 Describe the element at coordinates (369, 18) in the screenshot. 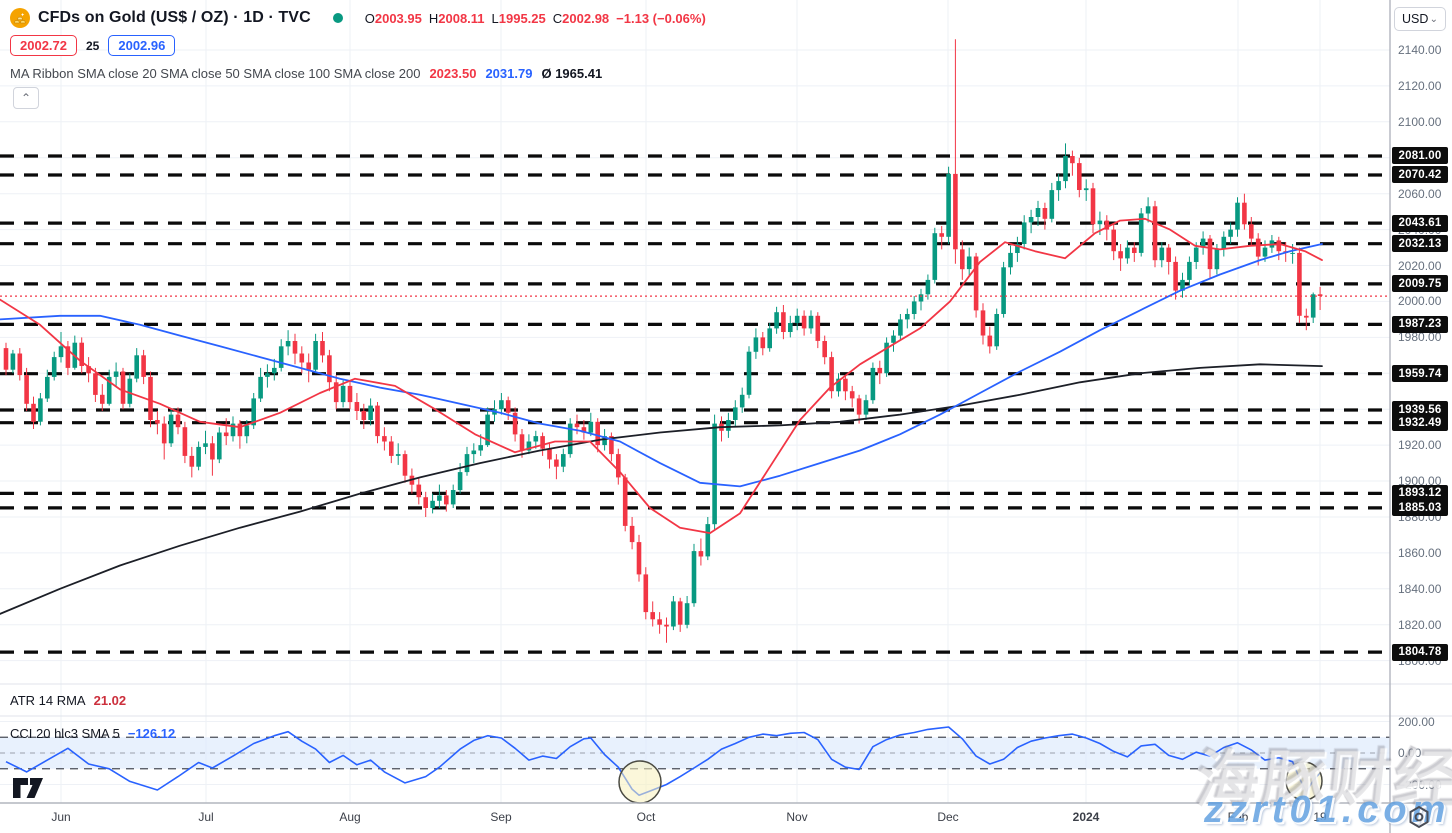

I see `open-label: O` at that location.